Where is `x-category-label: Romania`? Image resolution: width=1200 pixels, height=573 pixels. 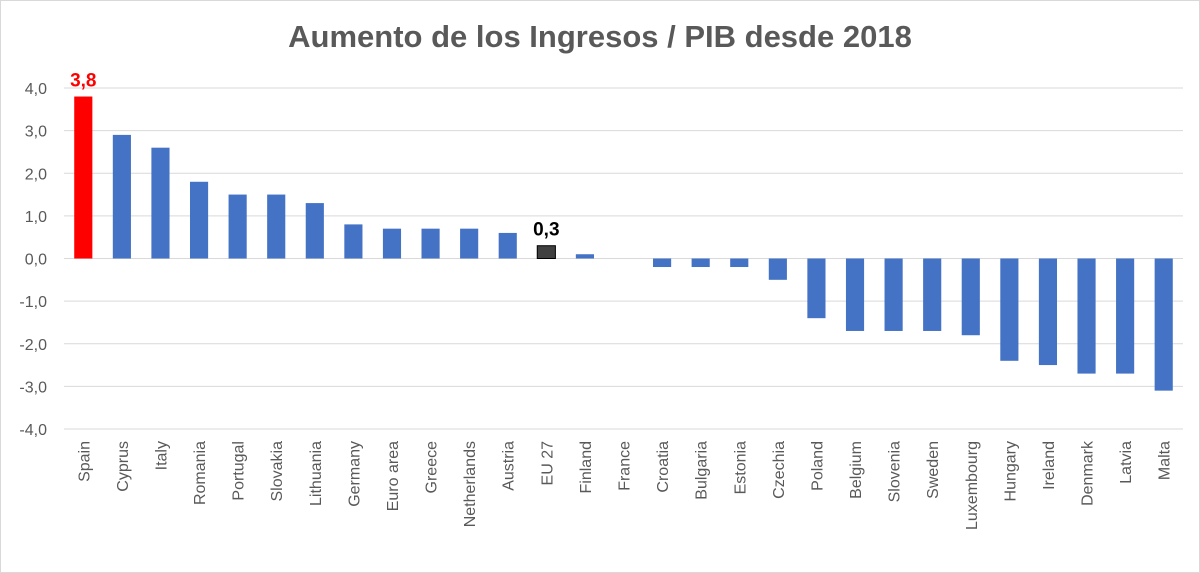 x-category-label: Romania is located at coordinates (200, 473).